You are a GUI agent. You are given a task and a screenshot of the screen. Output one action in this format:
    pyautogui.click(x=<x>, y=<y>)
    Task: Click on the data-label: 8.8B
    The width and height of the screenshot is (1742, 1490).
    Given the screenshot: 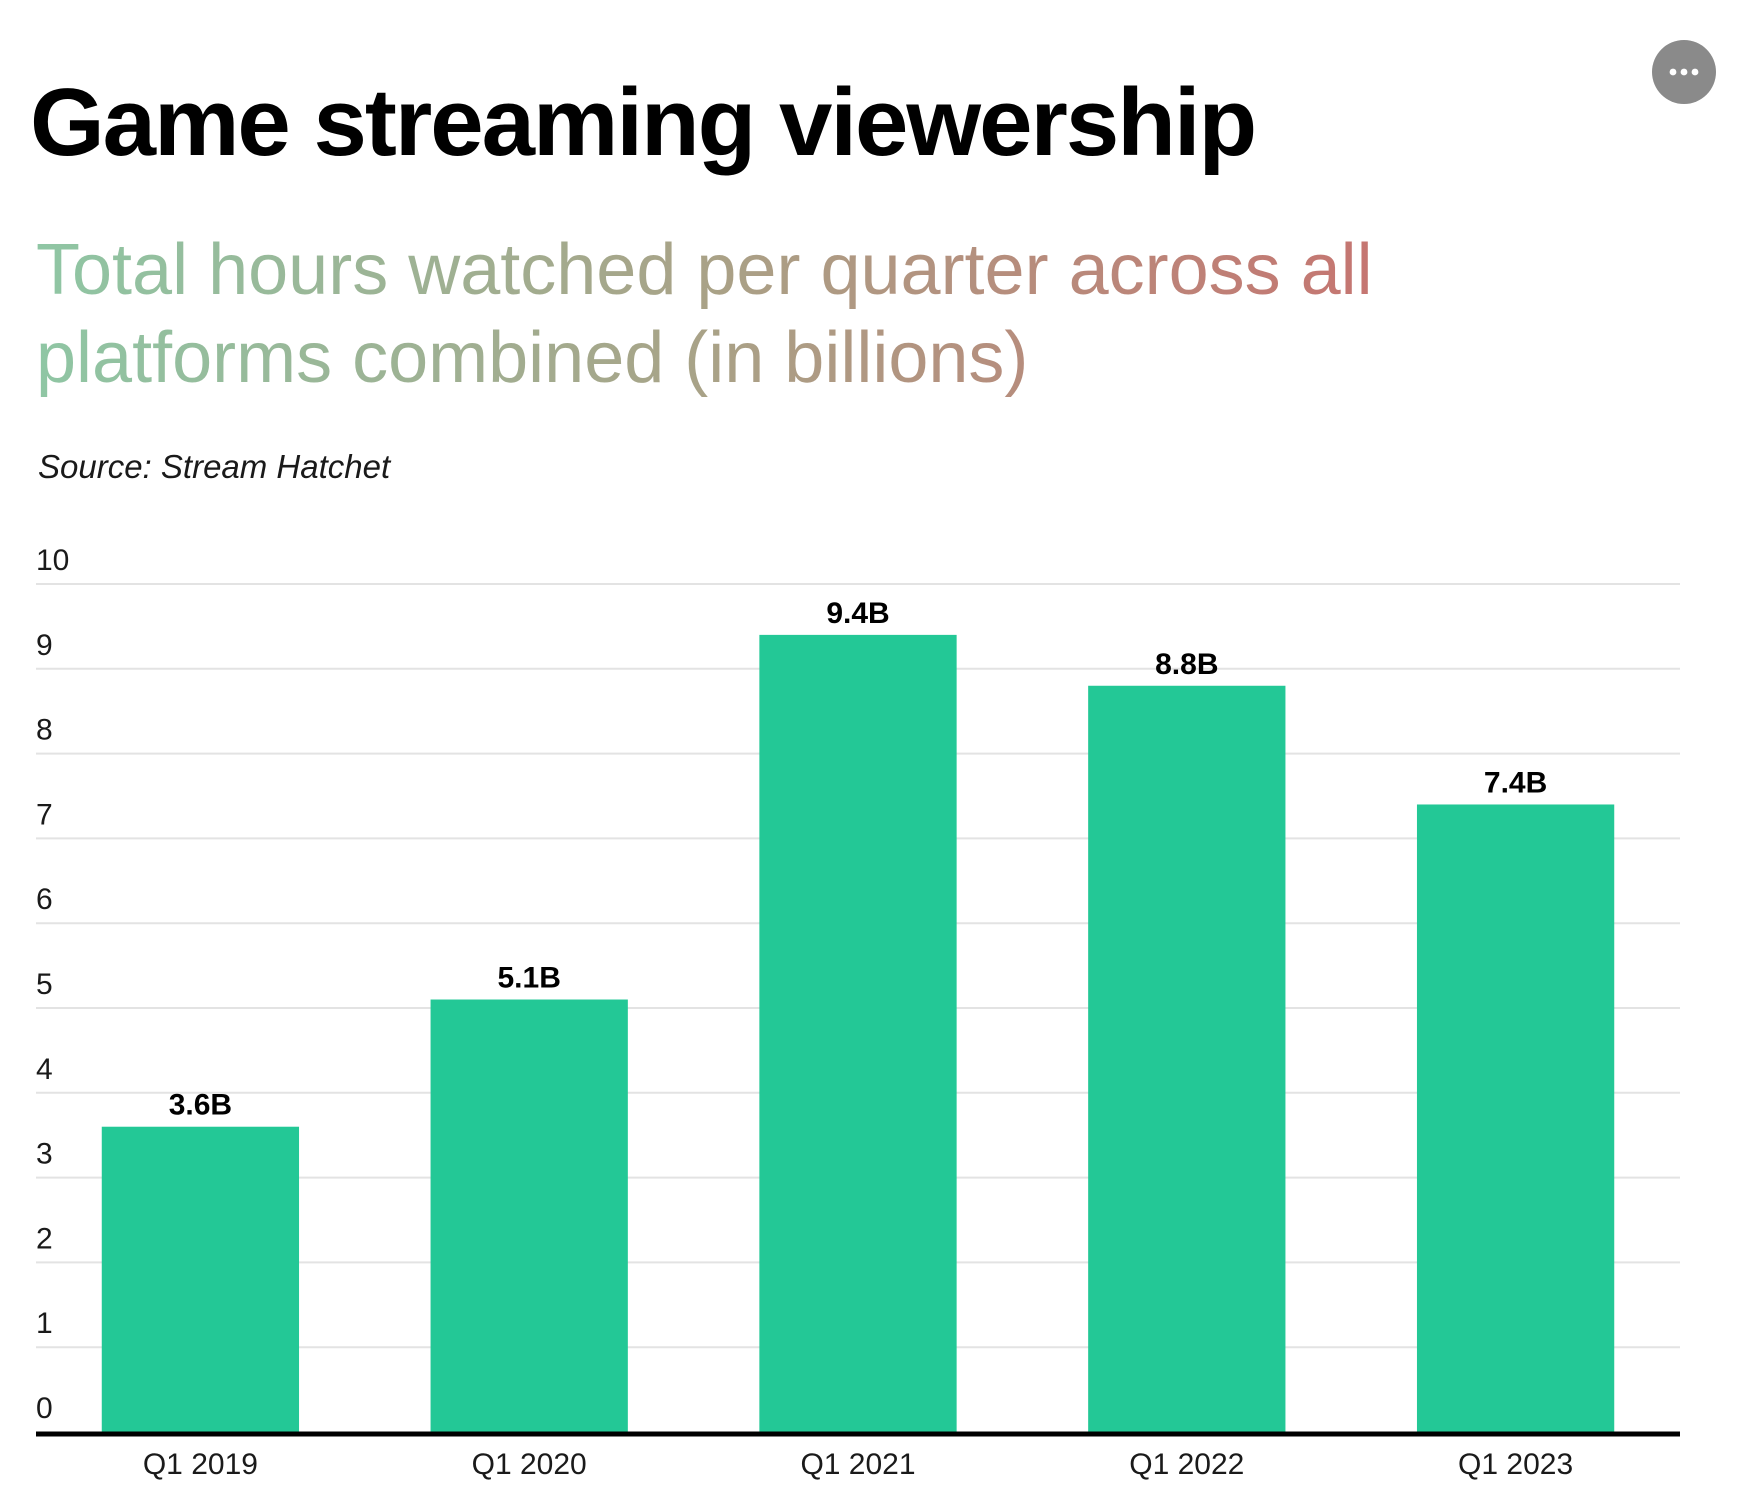 What is the action you would take?
    pyautogui.click(x=1186, y=664)
    